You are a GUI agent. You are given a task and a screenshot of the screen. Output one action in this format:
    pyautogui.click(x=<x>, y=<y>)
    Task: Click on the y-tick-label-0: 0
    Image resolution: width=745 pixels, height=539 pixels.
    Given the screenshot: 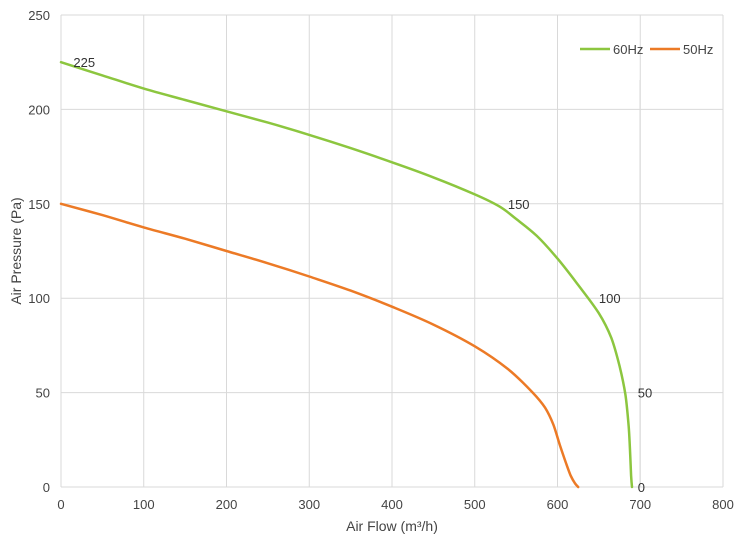 What is the action you would take?
    pyautogui.click(x=46, y=487)
    